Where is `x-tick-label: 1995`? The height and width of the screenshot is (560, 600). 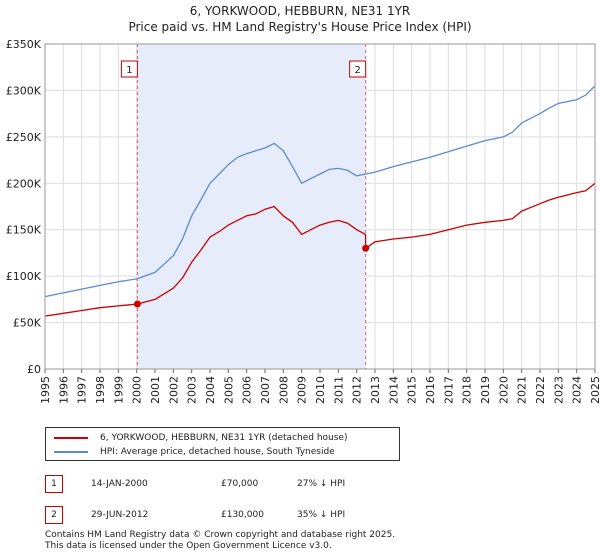 x-tick-label: 1995 is located at coordinates (45, 390).